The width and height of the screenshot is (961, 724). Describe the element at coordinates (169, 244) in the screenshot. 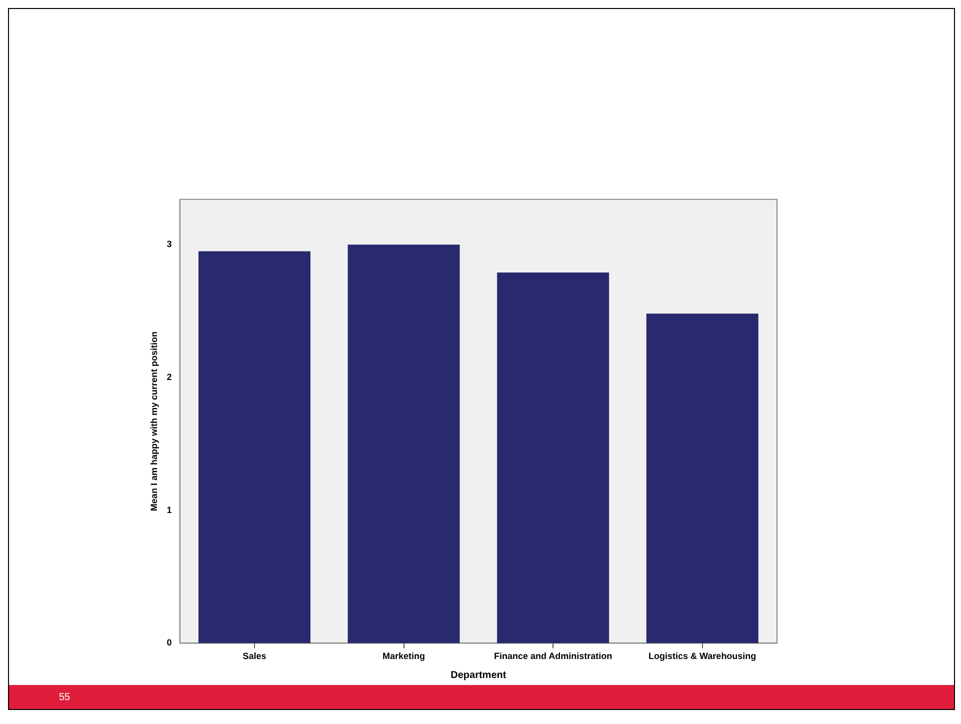

I see `y-tick-label: 3` at that location.